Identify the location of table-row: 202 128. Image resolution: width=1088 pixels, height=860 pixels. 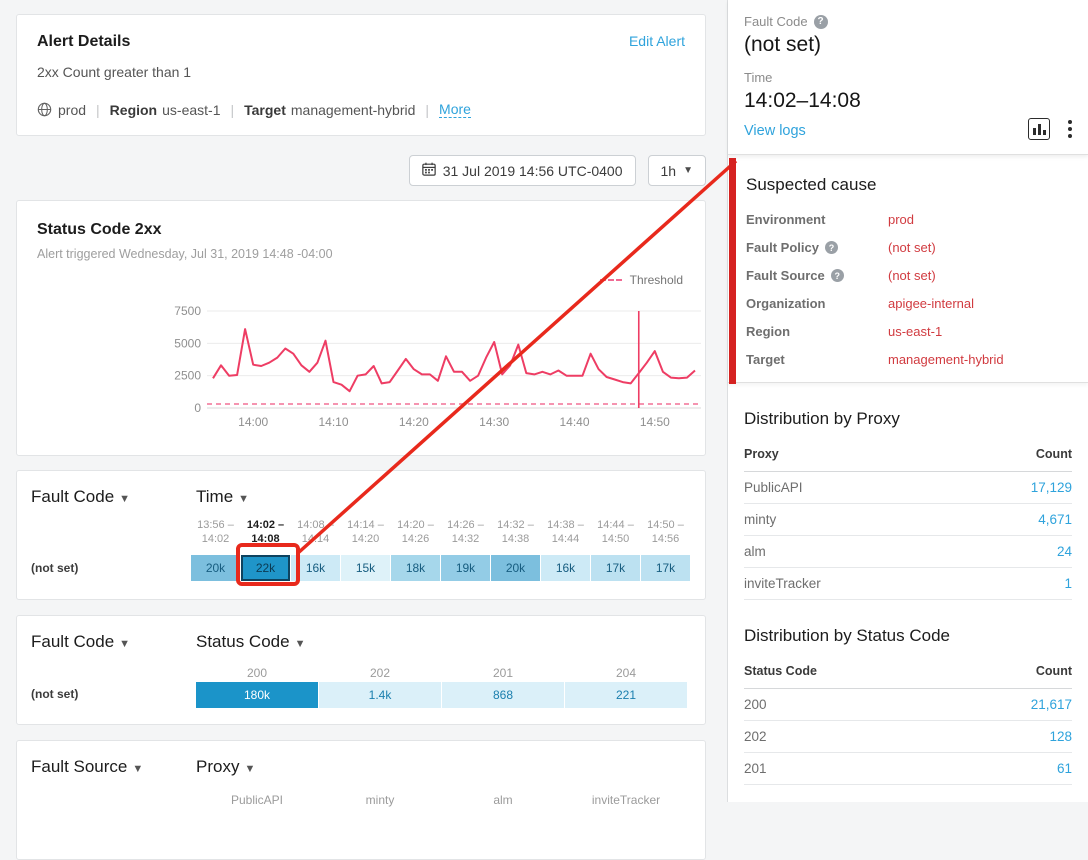
(908, 737).